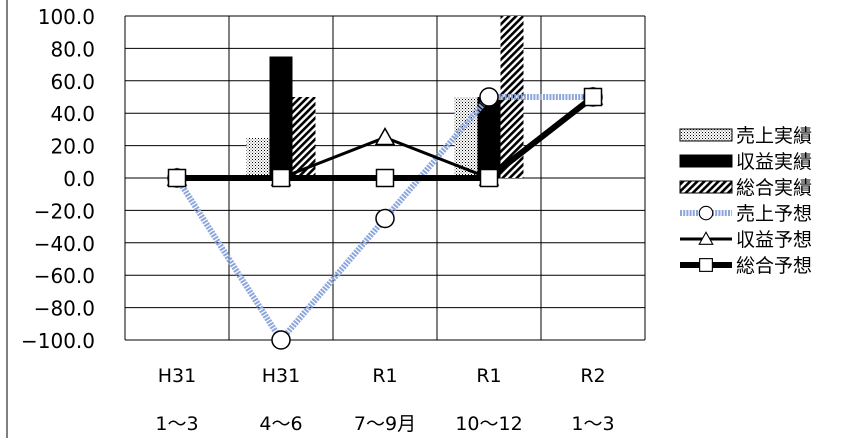 This screenshot has width=843, height=442. I want to click on y-tick-label: 40.0, so click(72, 114).